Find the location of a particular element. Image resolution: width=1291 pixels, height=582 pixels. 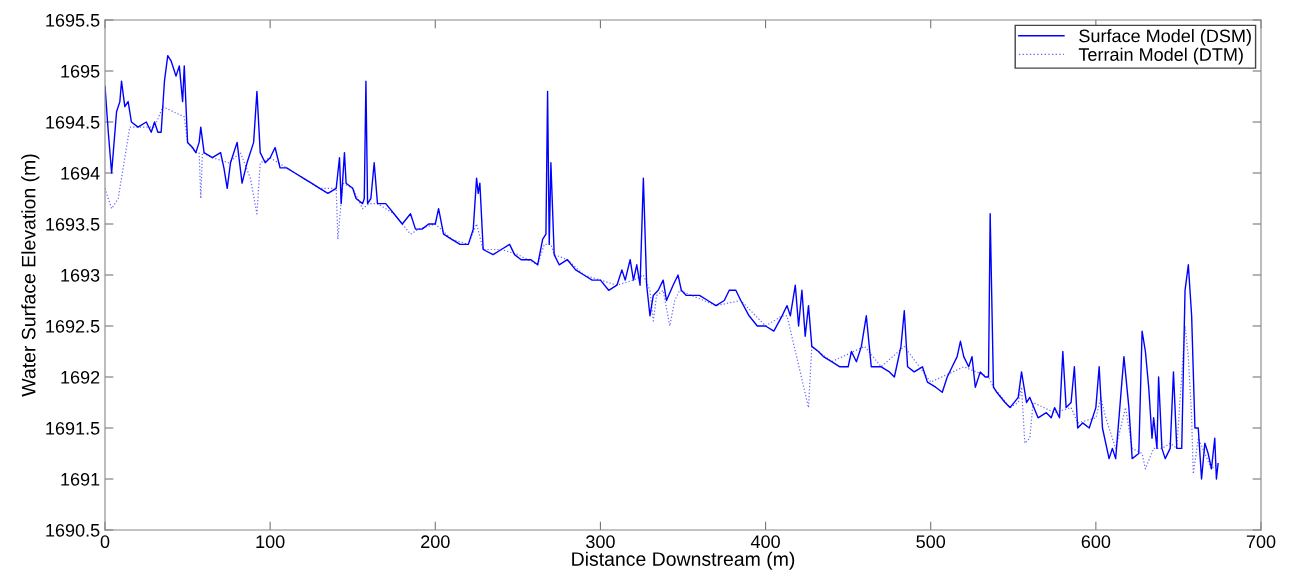

x-tick-label: 500 is located at coordinates (931, 542).